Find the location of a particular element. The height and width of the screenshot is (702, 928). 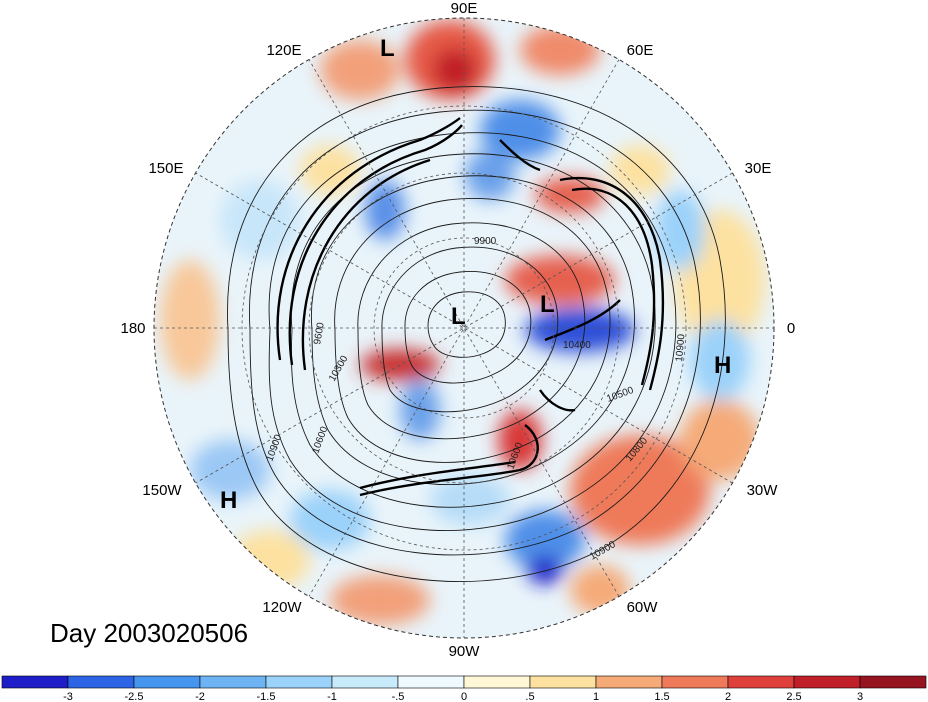

colorbar-tick-label: 2 is located at coordinates (728, 696).